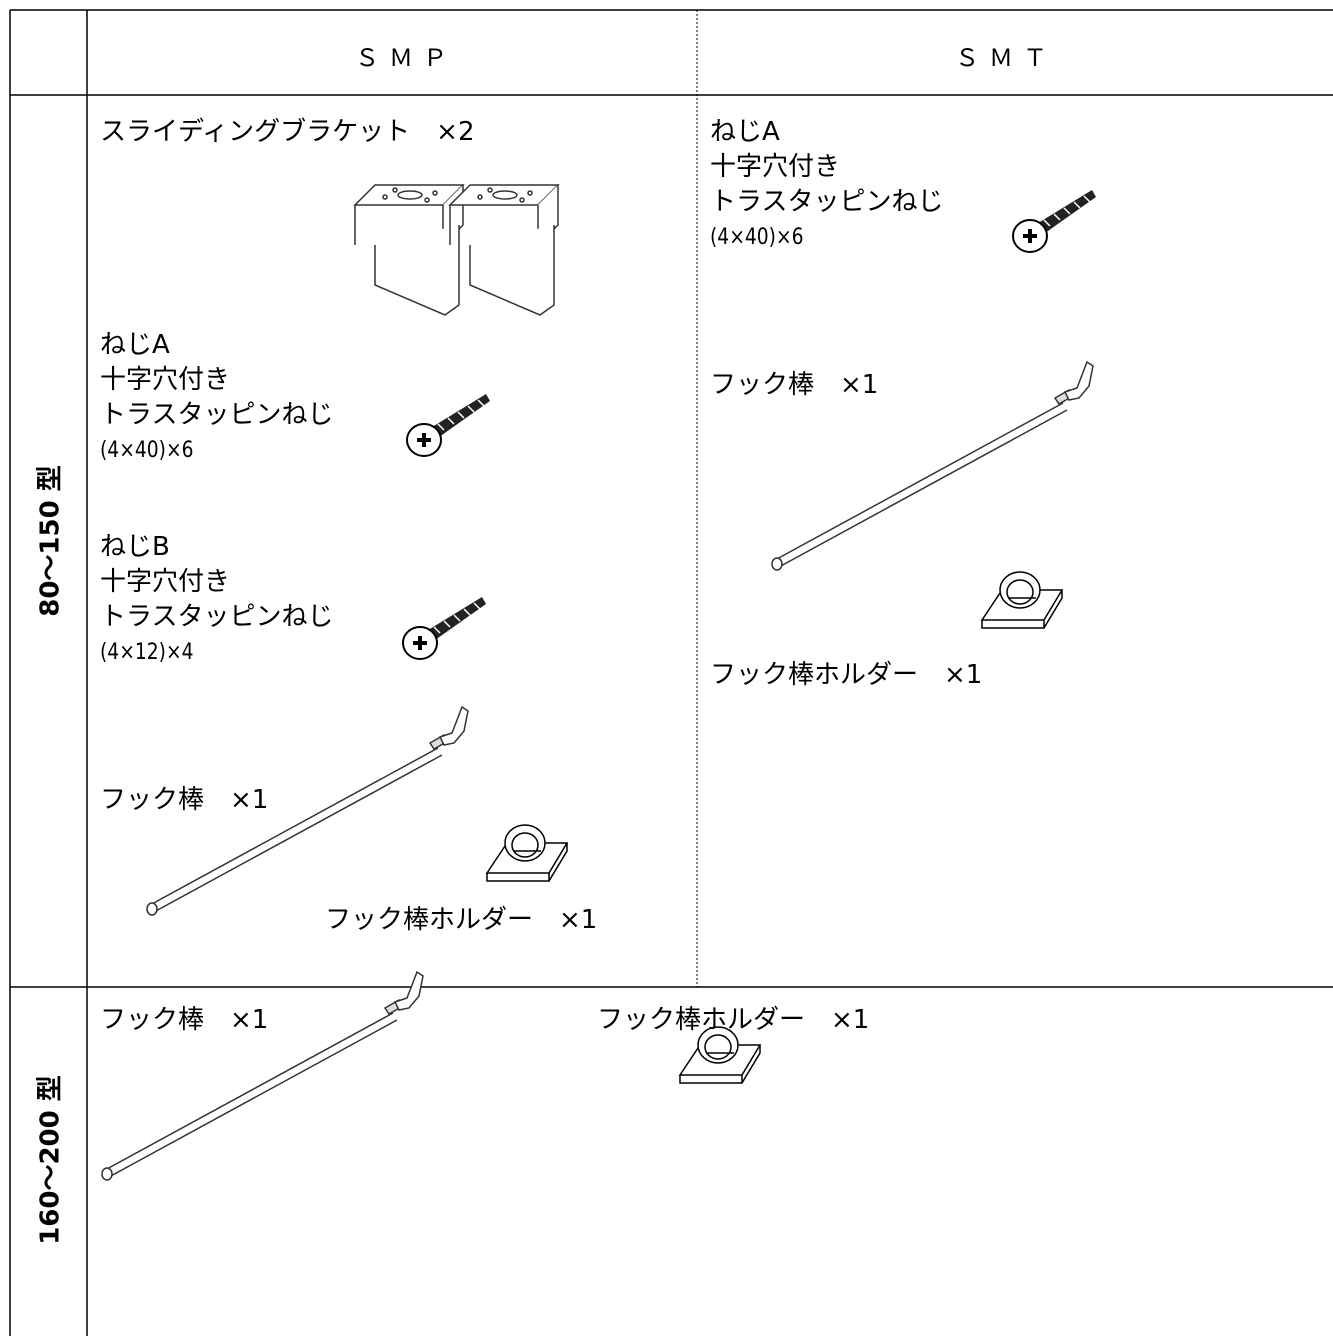 The image size is (1333, 1336). Describe the element at coordinates (135, 547) in the screenshot. I see `text-line: ねじB` at that location.